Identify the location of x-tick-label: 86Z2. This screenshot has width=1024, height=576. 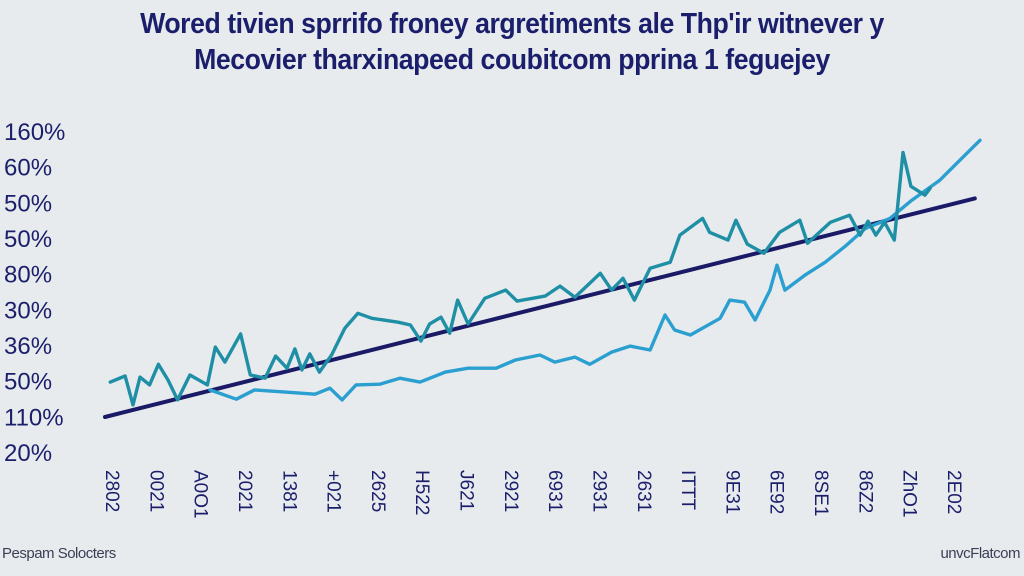
(864, 491).